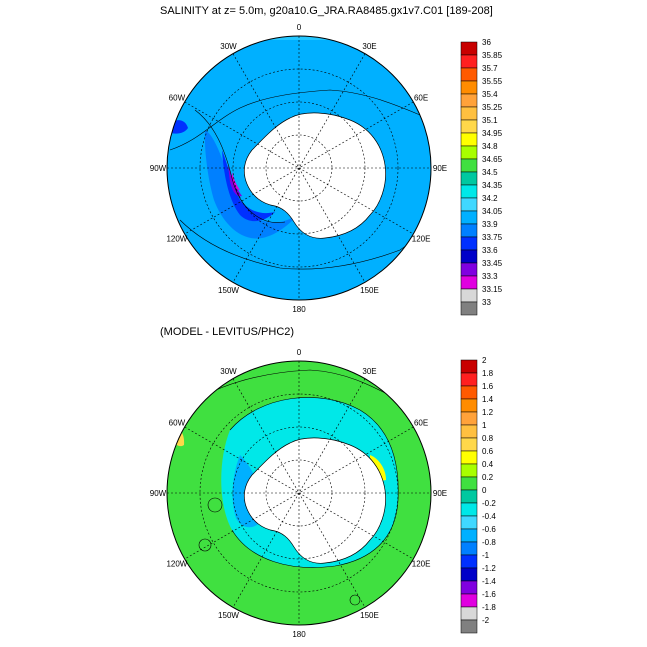 The image size is (647, 647). I want to click on top-map-low-salinity-zone, so click(252, 184).